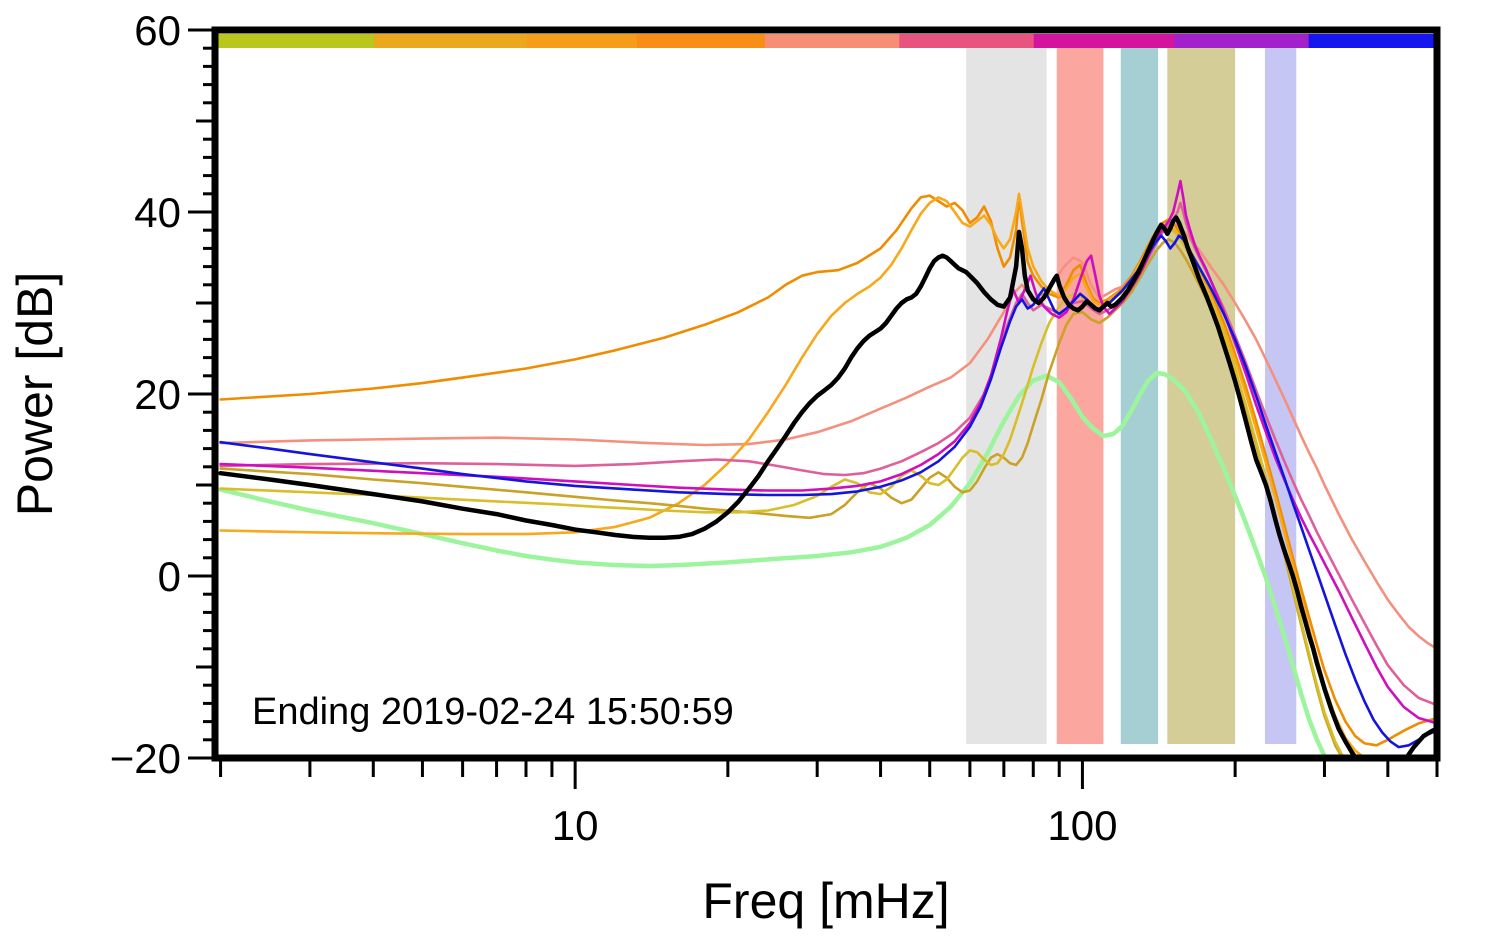 The image size is (1494, 952). I want to click on ending-time-annotation: Ending 2019-02-24 15:50:59, so click(493, 712).